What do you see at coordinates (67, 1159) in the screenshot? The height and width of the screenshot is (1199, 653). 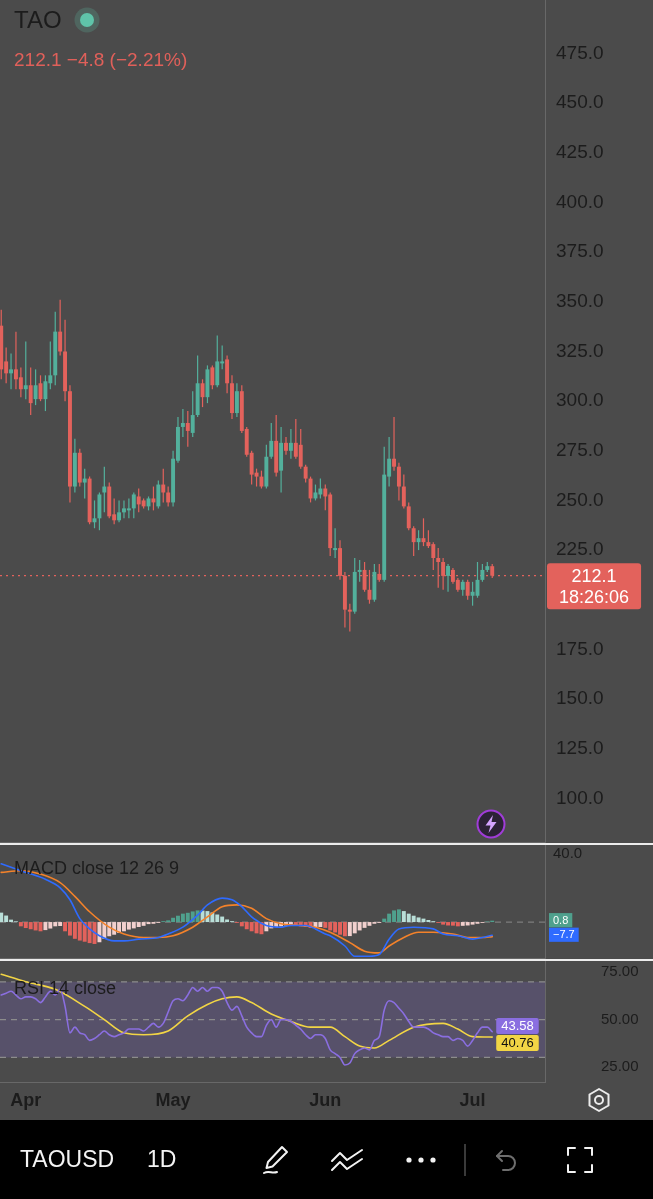 I see `text: TAOUSD` at bounding box center [67, 1159].